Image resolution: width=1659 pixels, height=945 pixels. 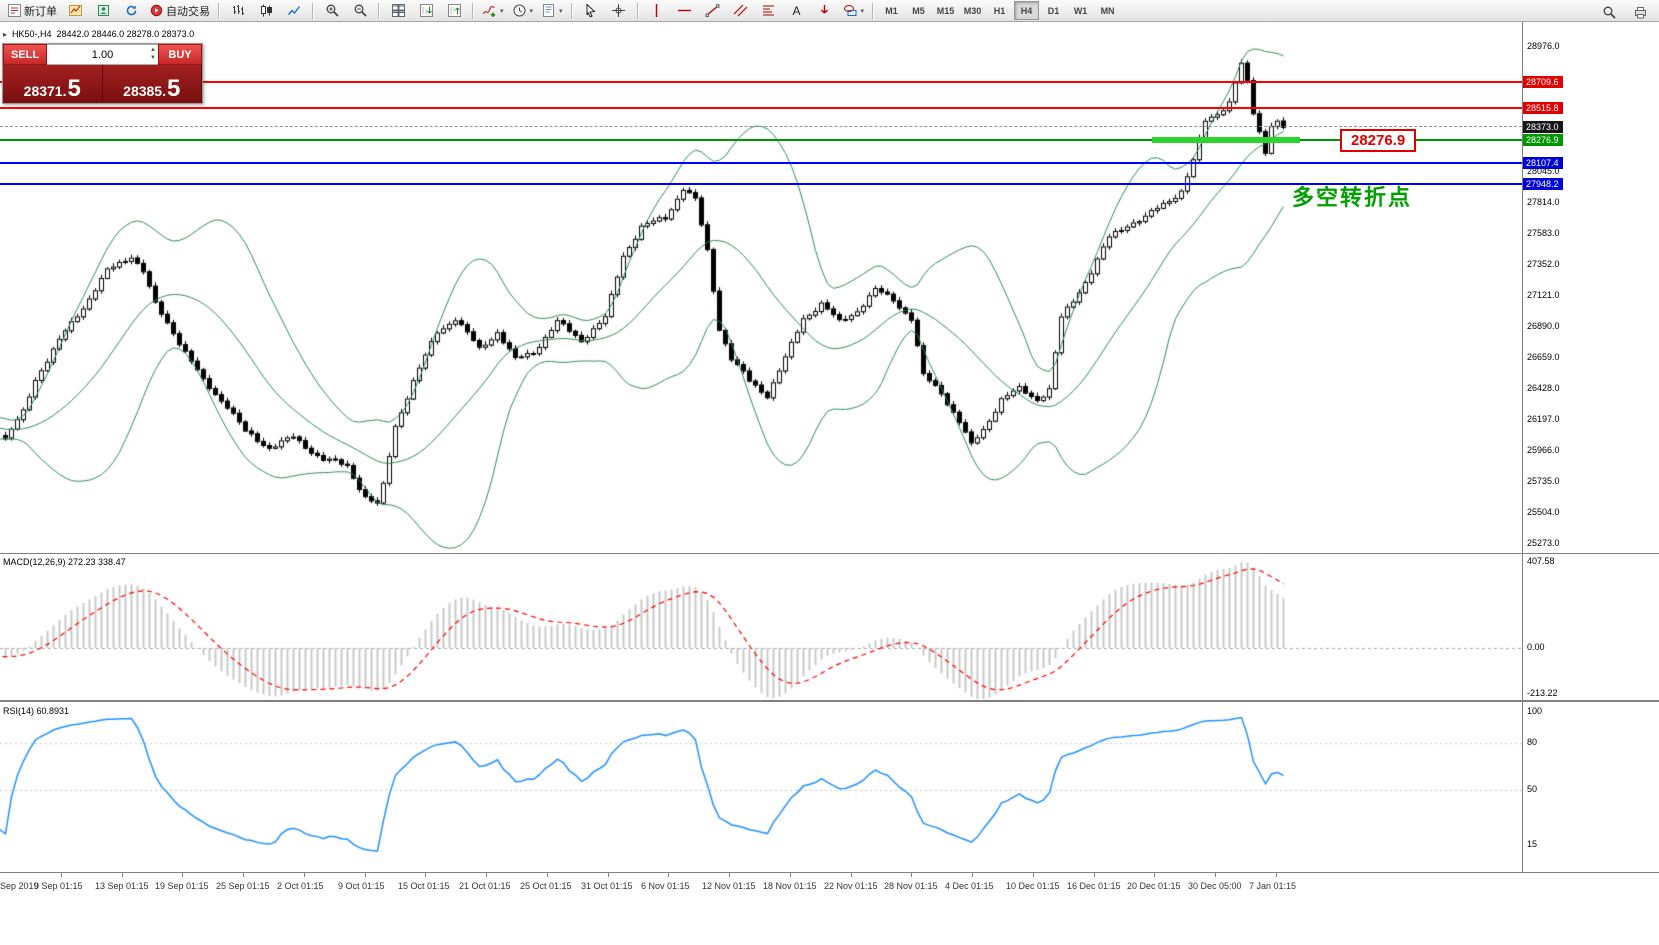 I want to click on chart-ohlc-values: 28442.0 28446.0 28278.0 28373.0, so click(x=125, y=34).